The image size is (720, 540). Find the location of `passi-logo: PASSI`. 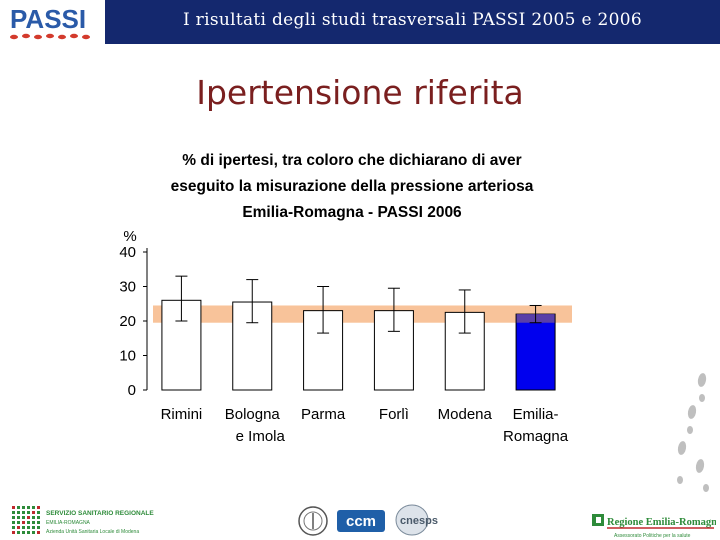

passi-logo: PASSI is located at coordinates (50, 22).